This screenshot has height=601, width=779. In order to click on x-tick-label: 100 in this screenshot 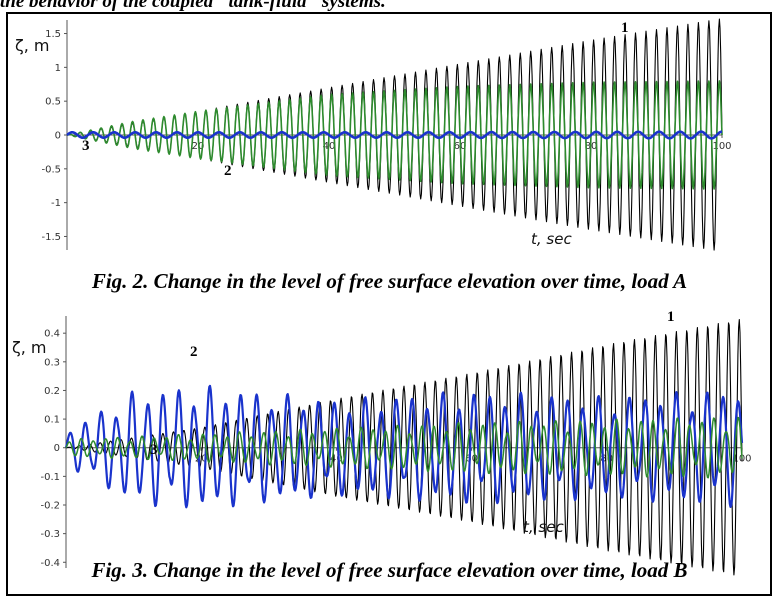, I will do `click(721, 146)`.